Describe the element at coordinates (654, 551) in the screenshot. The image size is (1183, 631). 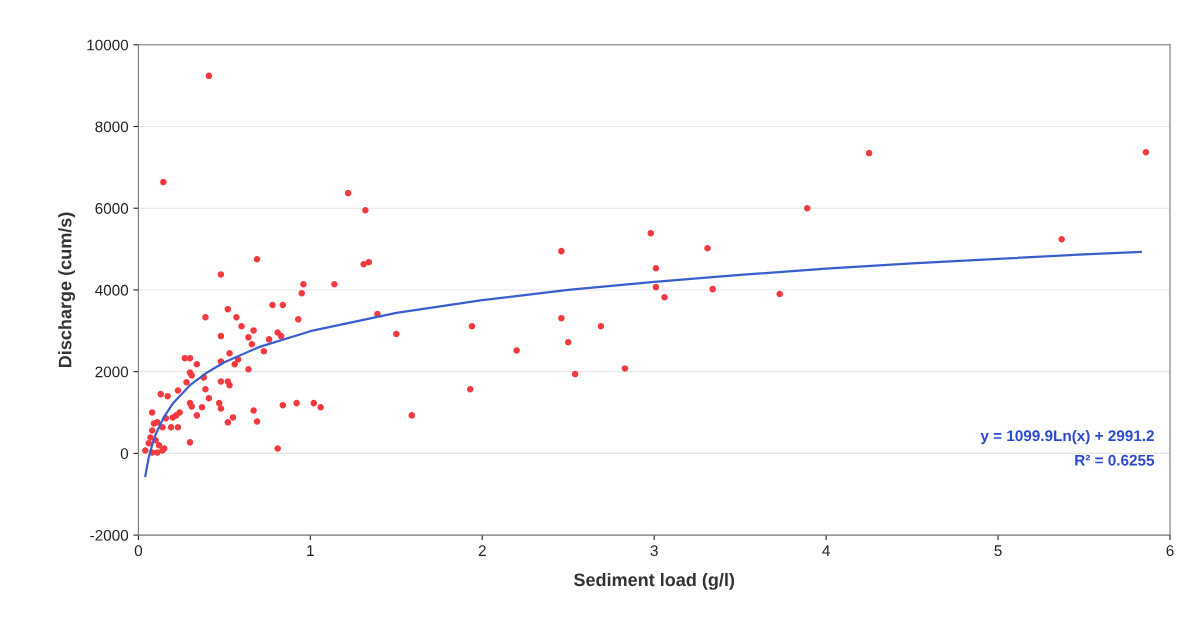
I see `x-tick-label: 3` at that location.